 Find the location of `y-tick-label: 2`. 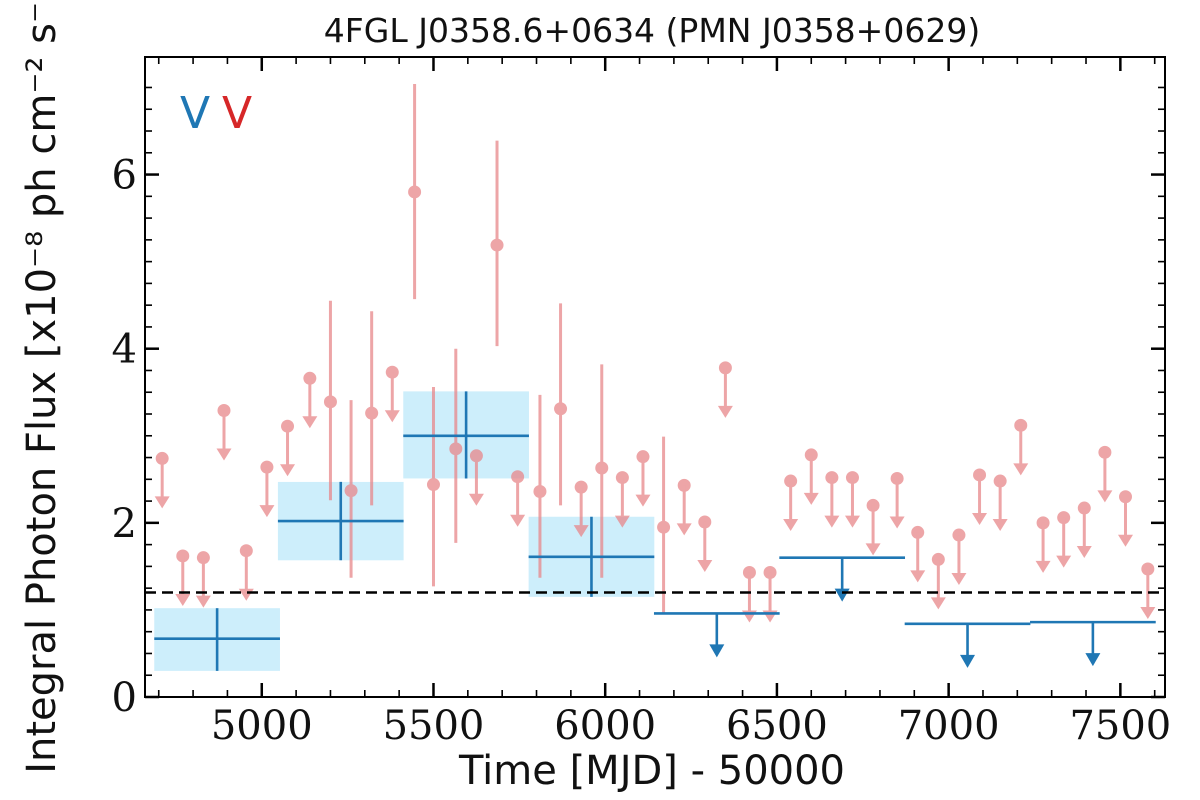

y-tick-label: 2 is located at coordinates (124, 524).